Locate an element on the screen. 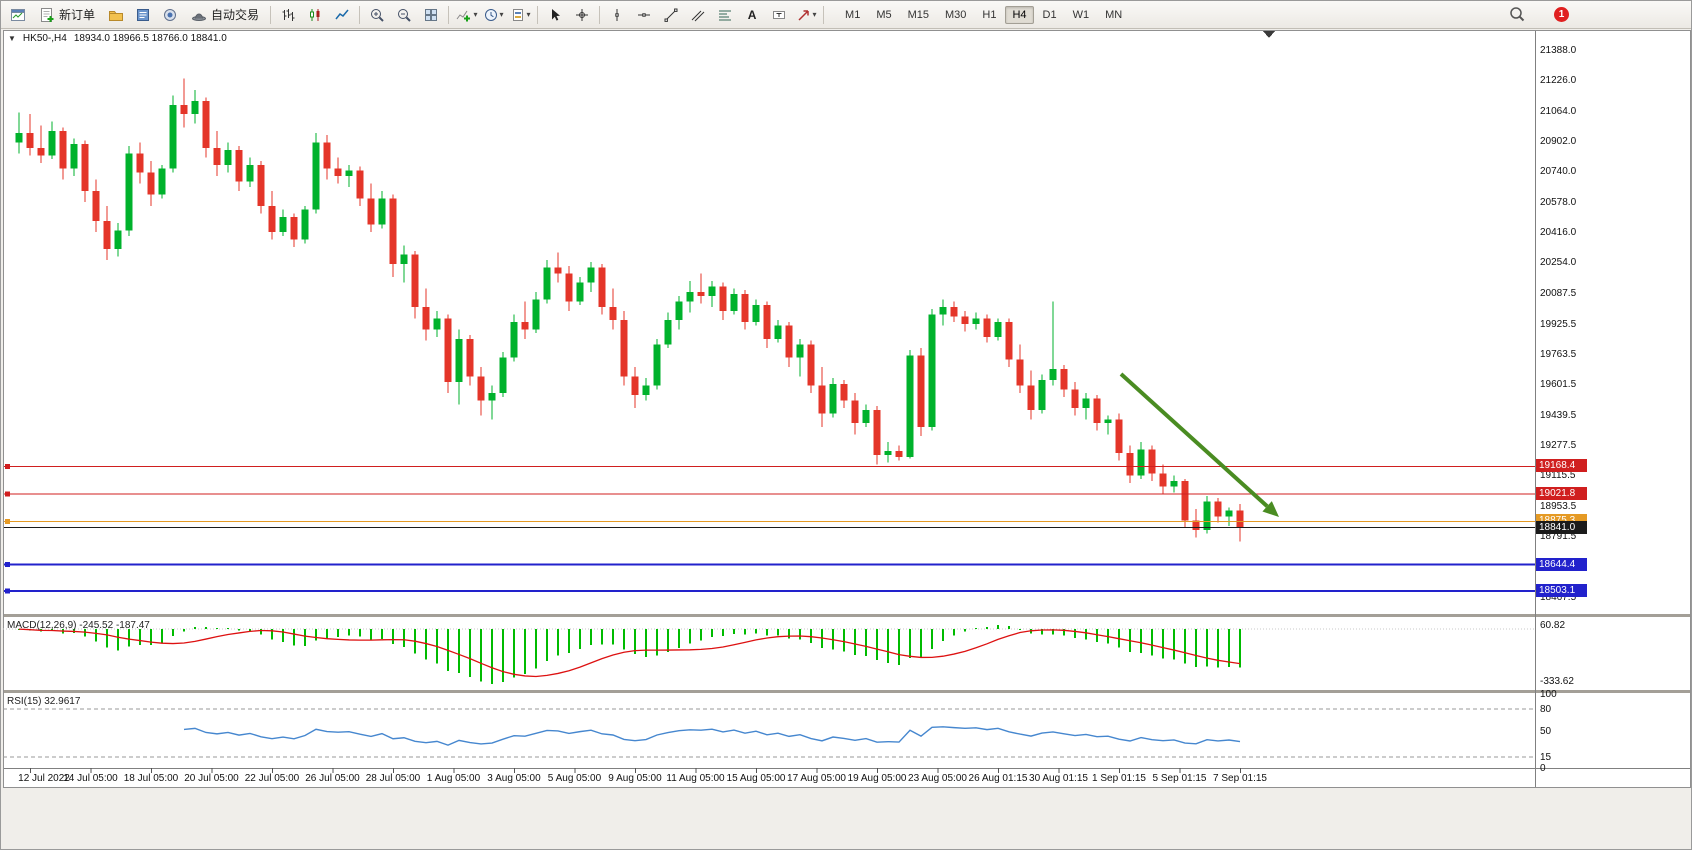 The width and height of the screenshot is (1692, 850). profiles-icon is located at coordinates (116, 15).